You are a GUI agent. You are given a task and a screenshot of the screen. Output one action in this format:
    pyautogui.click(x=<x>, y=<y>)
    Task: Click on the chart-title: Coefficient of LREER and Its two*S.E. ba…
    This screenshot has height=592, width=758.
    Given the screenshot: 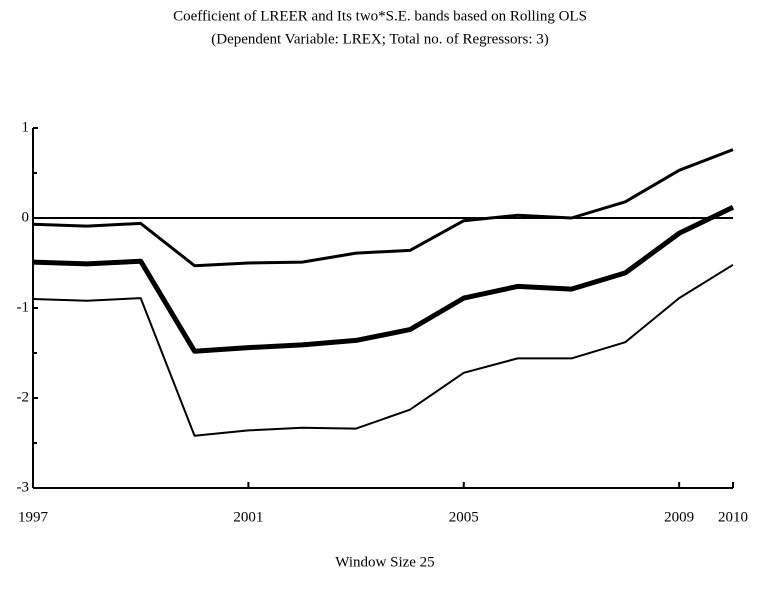 What is the action you would take?
    pyautogui.click(x=380, y=16)
    